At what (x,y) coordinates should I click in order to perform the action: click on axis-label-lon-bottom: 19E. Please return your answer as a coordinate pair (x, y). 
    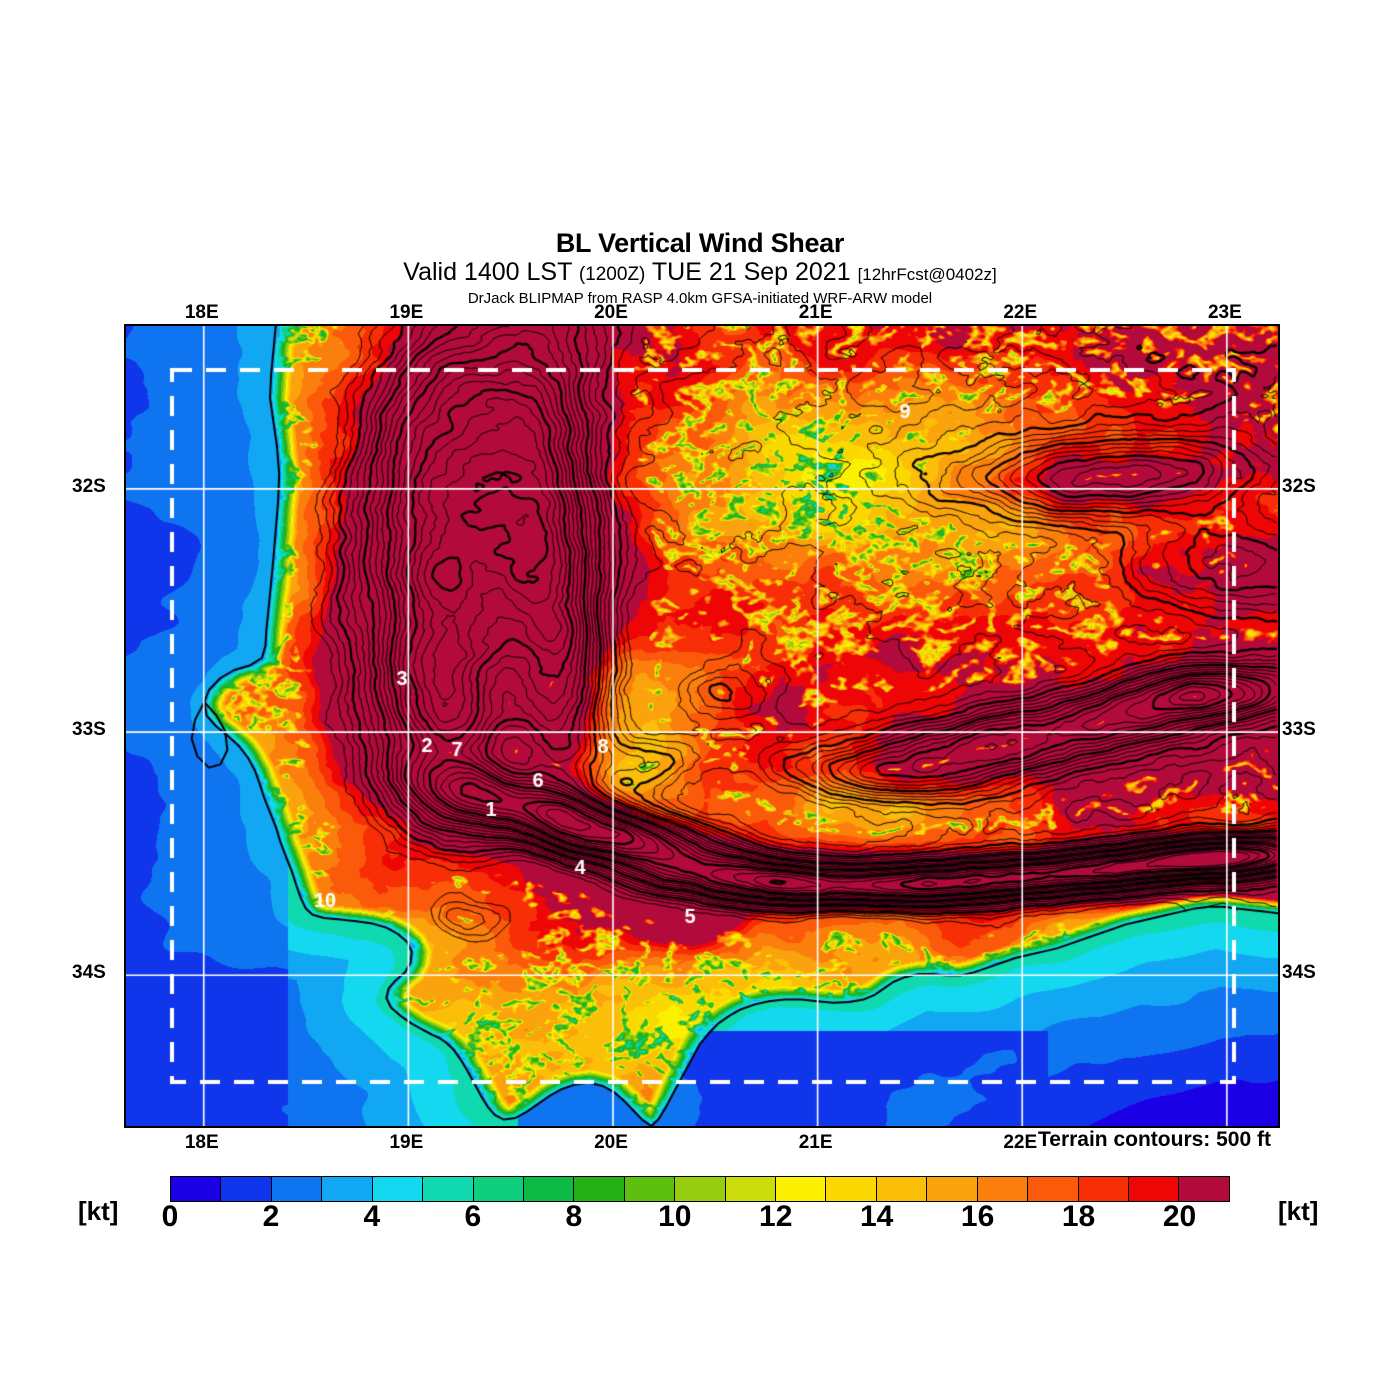
    Looking at the image, I should click on (406, 1142).